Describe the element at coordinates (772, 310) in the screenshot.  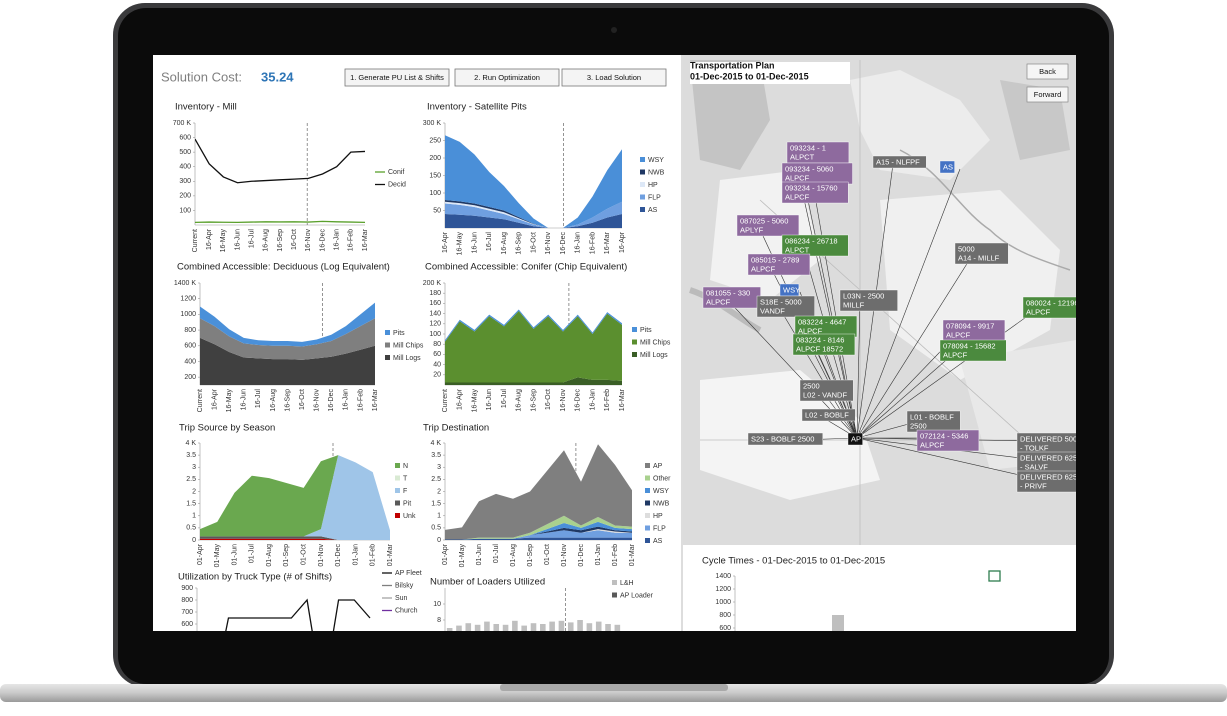
I see `map-label-text: VANDF` at that location.